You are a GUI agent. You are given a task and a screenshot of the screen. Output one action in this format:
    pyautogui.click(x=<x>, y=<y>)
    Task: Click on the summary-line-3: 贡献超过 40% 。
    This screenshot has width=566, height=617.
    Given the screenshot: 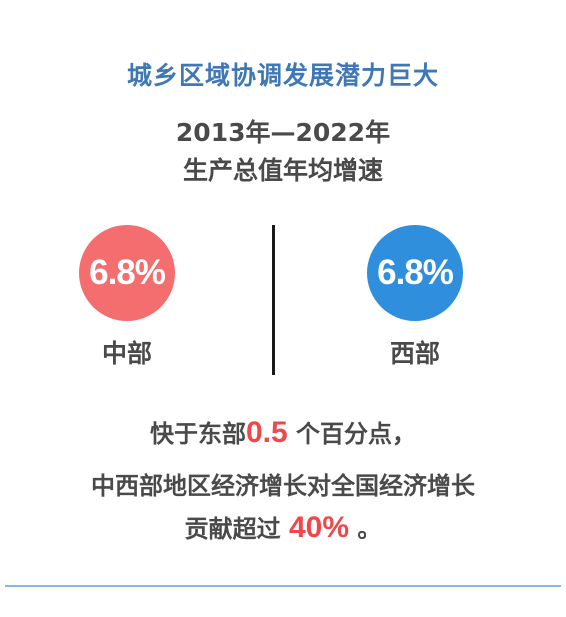 What is the action you would take?
    pyautogui.click(x=283, y=527)
    